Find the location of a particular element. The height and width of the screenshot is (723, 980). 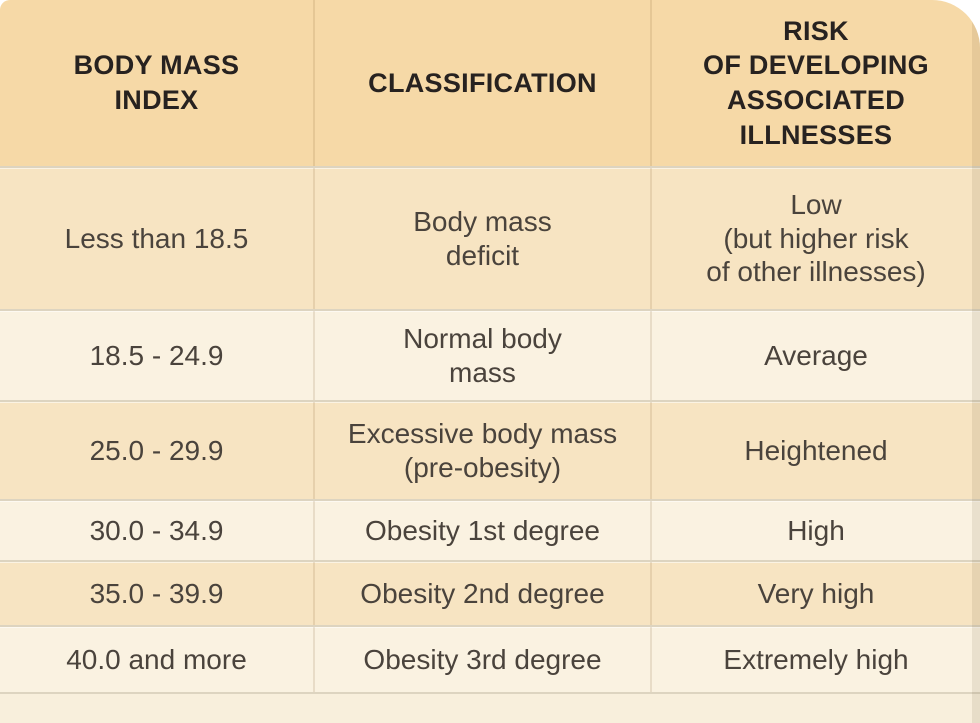

cell-classification: Obesity 3rd degree is located at coordinates (483, 659).